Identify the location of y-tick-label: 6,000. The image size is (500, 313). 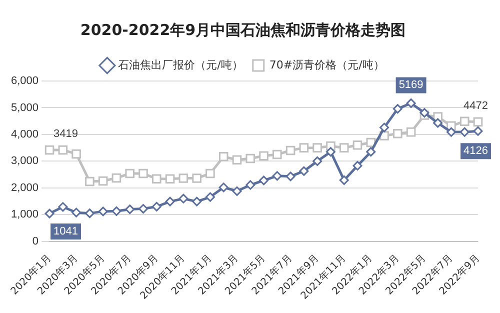
(24, 81).